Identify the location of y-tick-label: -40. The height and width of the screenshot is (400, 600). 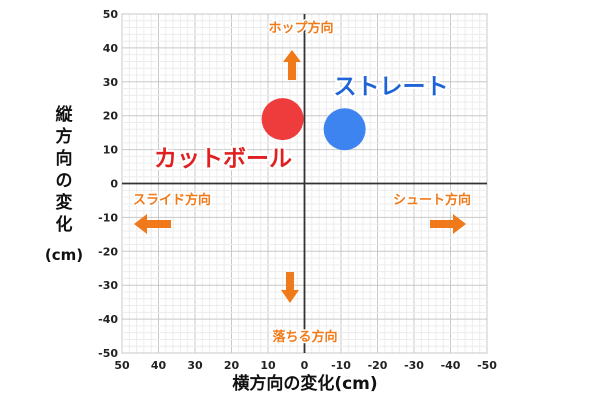
(108, 319).